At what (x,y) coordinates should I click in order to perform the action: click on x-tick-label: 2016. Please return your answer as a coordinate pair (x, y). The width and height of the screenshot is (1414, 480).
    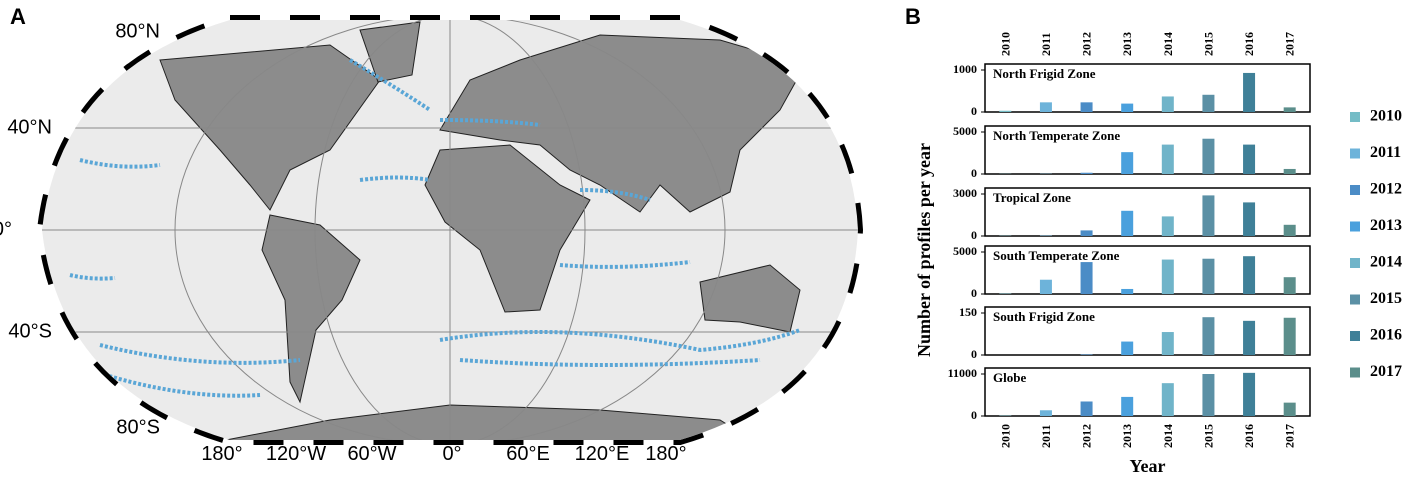
    Looking at the image, I should click on (1249, 436).